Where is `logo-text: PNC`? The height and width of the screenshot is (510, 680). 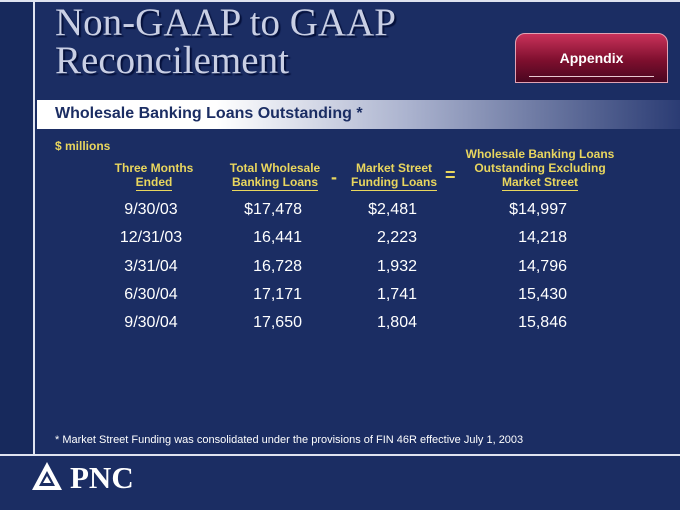 logo-text: PNC is located at coordinates (102, 477).